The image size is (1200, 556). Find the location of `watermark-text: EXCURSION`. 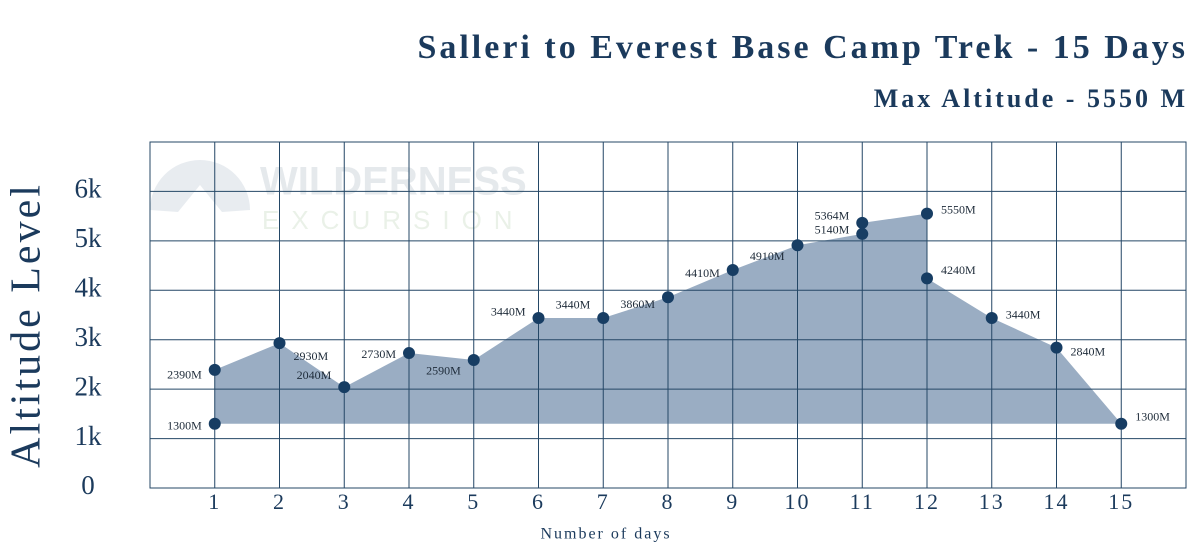

watermark-text: EXCURSION is located at coordinates (393, 220).